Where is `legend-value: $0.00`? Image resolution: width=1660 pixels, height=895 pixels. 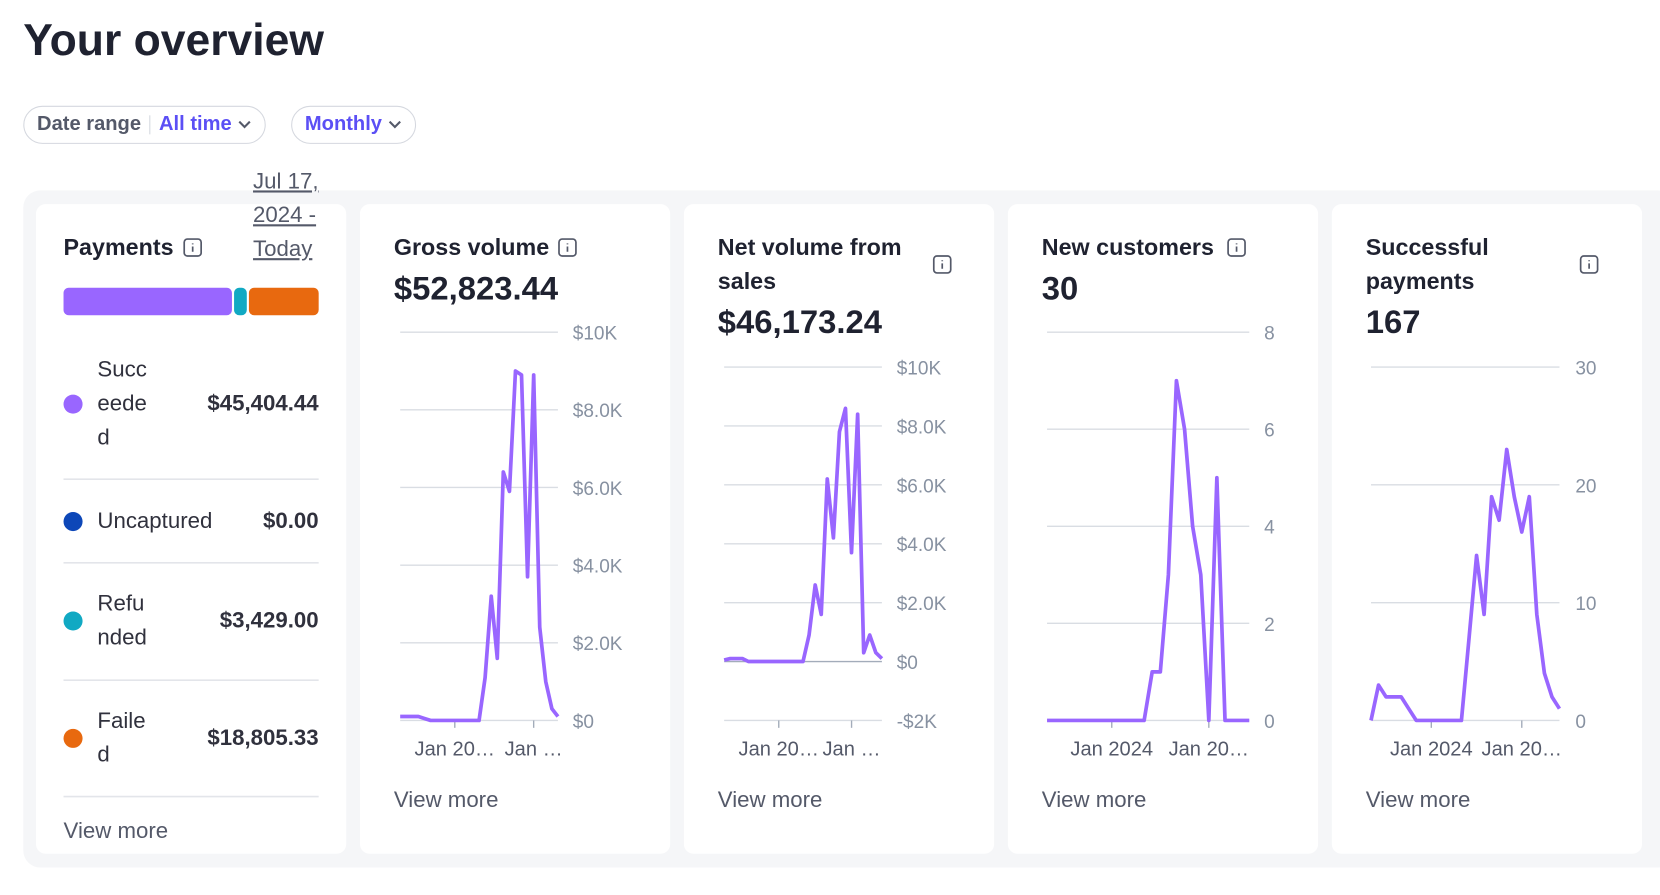
legend-value: $0.00 is located at coordinates (291, 521).